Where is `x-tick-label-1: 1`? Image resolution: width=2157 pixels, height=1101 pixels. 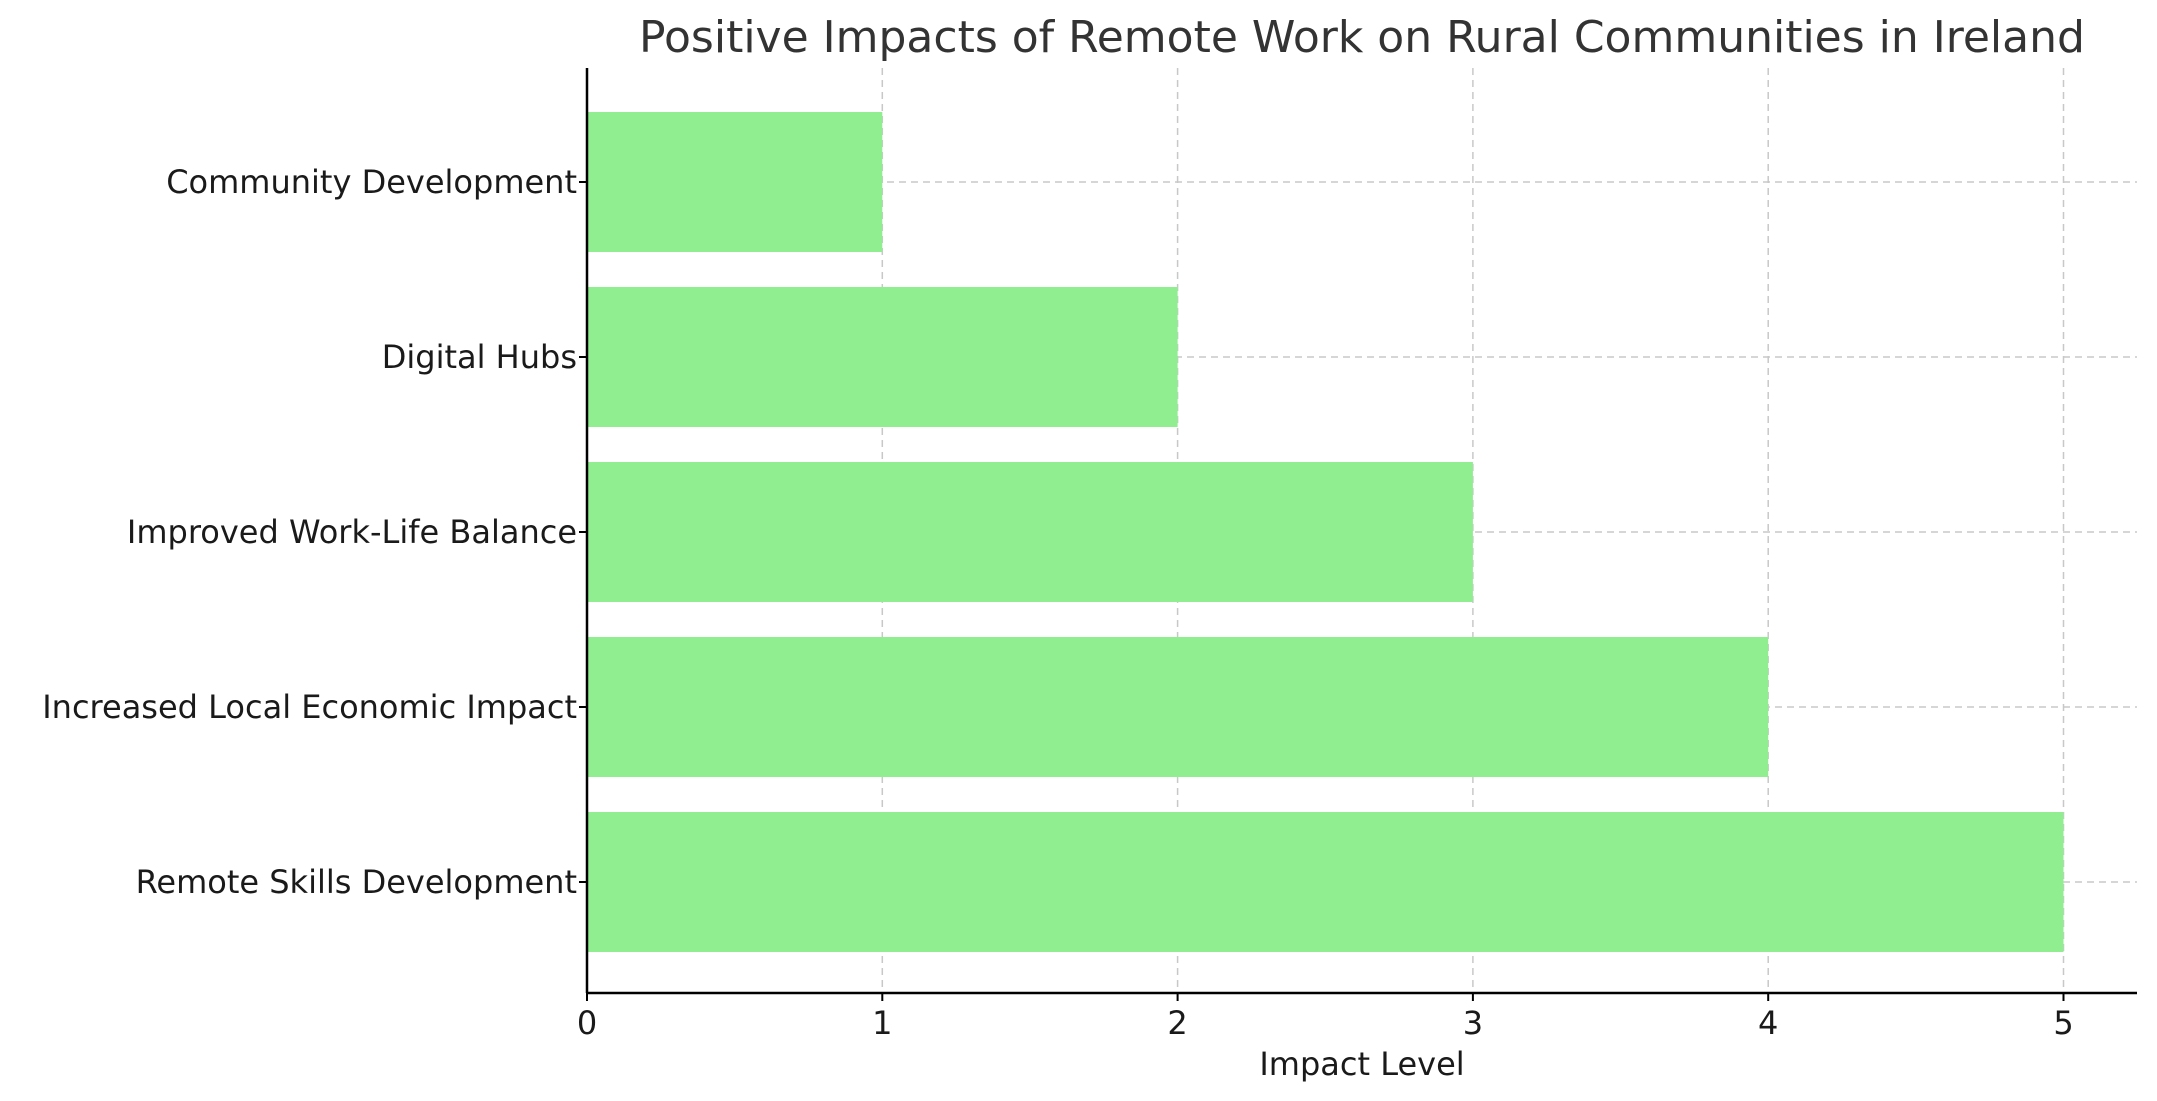 x-tick-label-1: 1 is located at coordinates (882, 1023).